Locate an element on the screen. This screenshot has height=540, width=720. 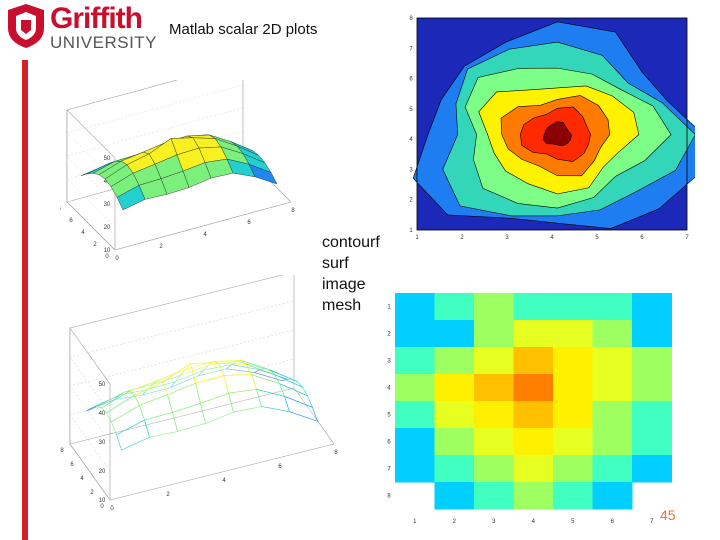
logo-subtitle: UNIVERSITY is located at coordinates (104, 42).